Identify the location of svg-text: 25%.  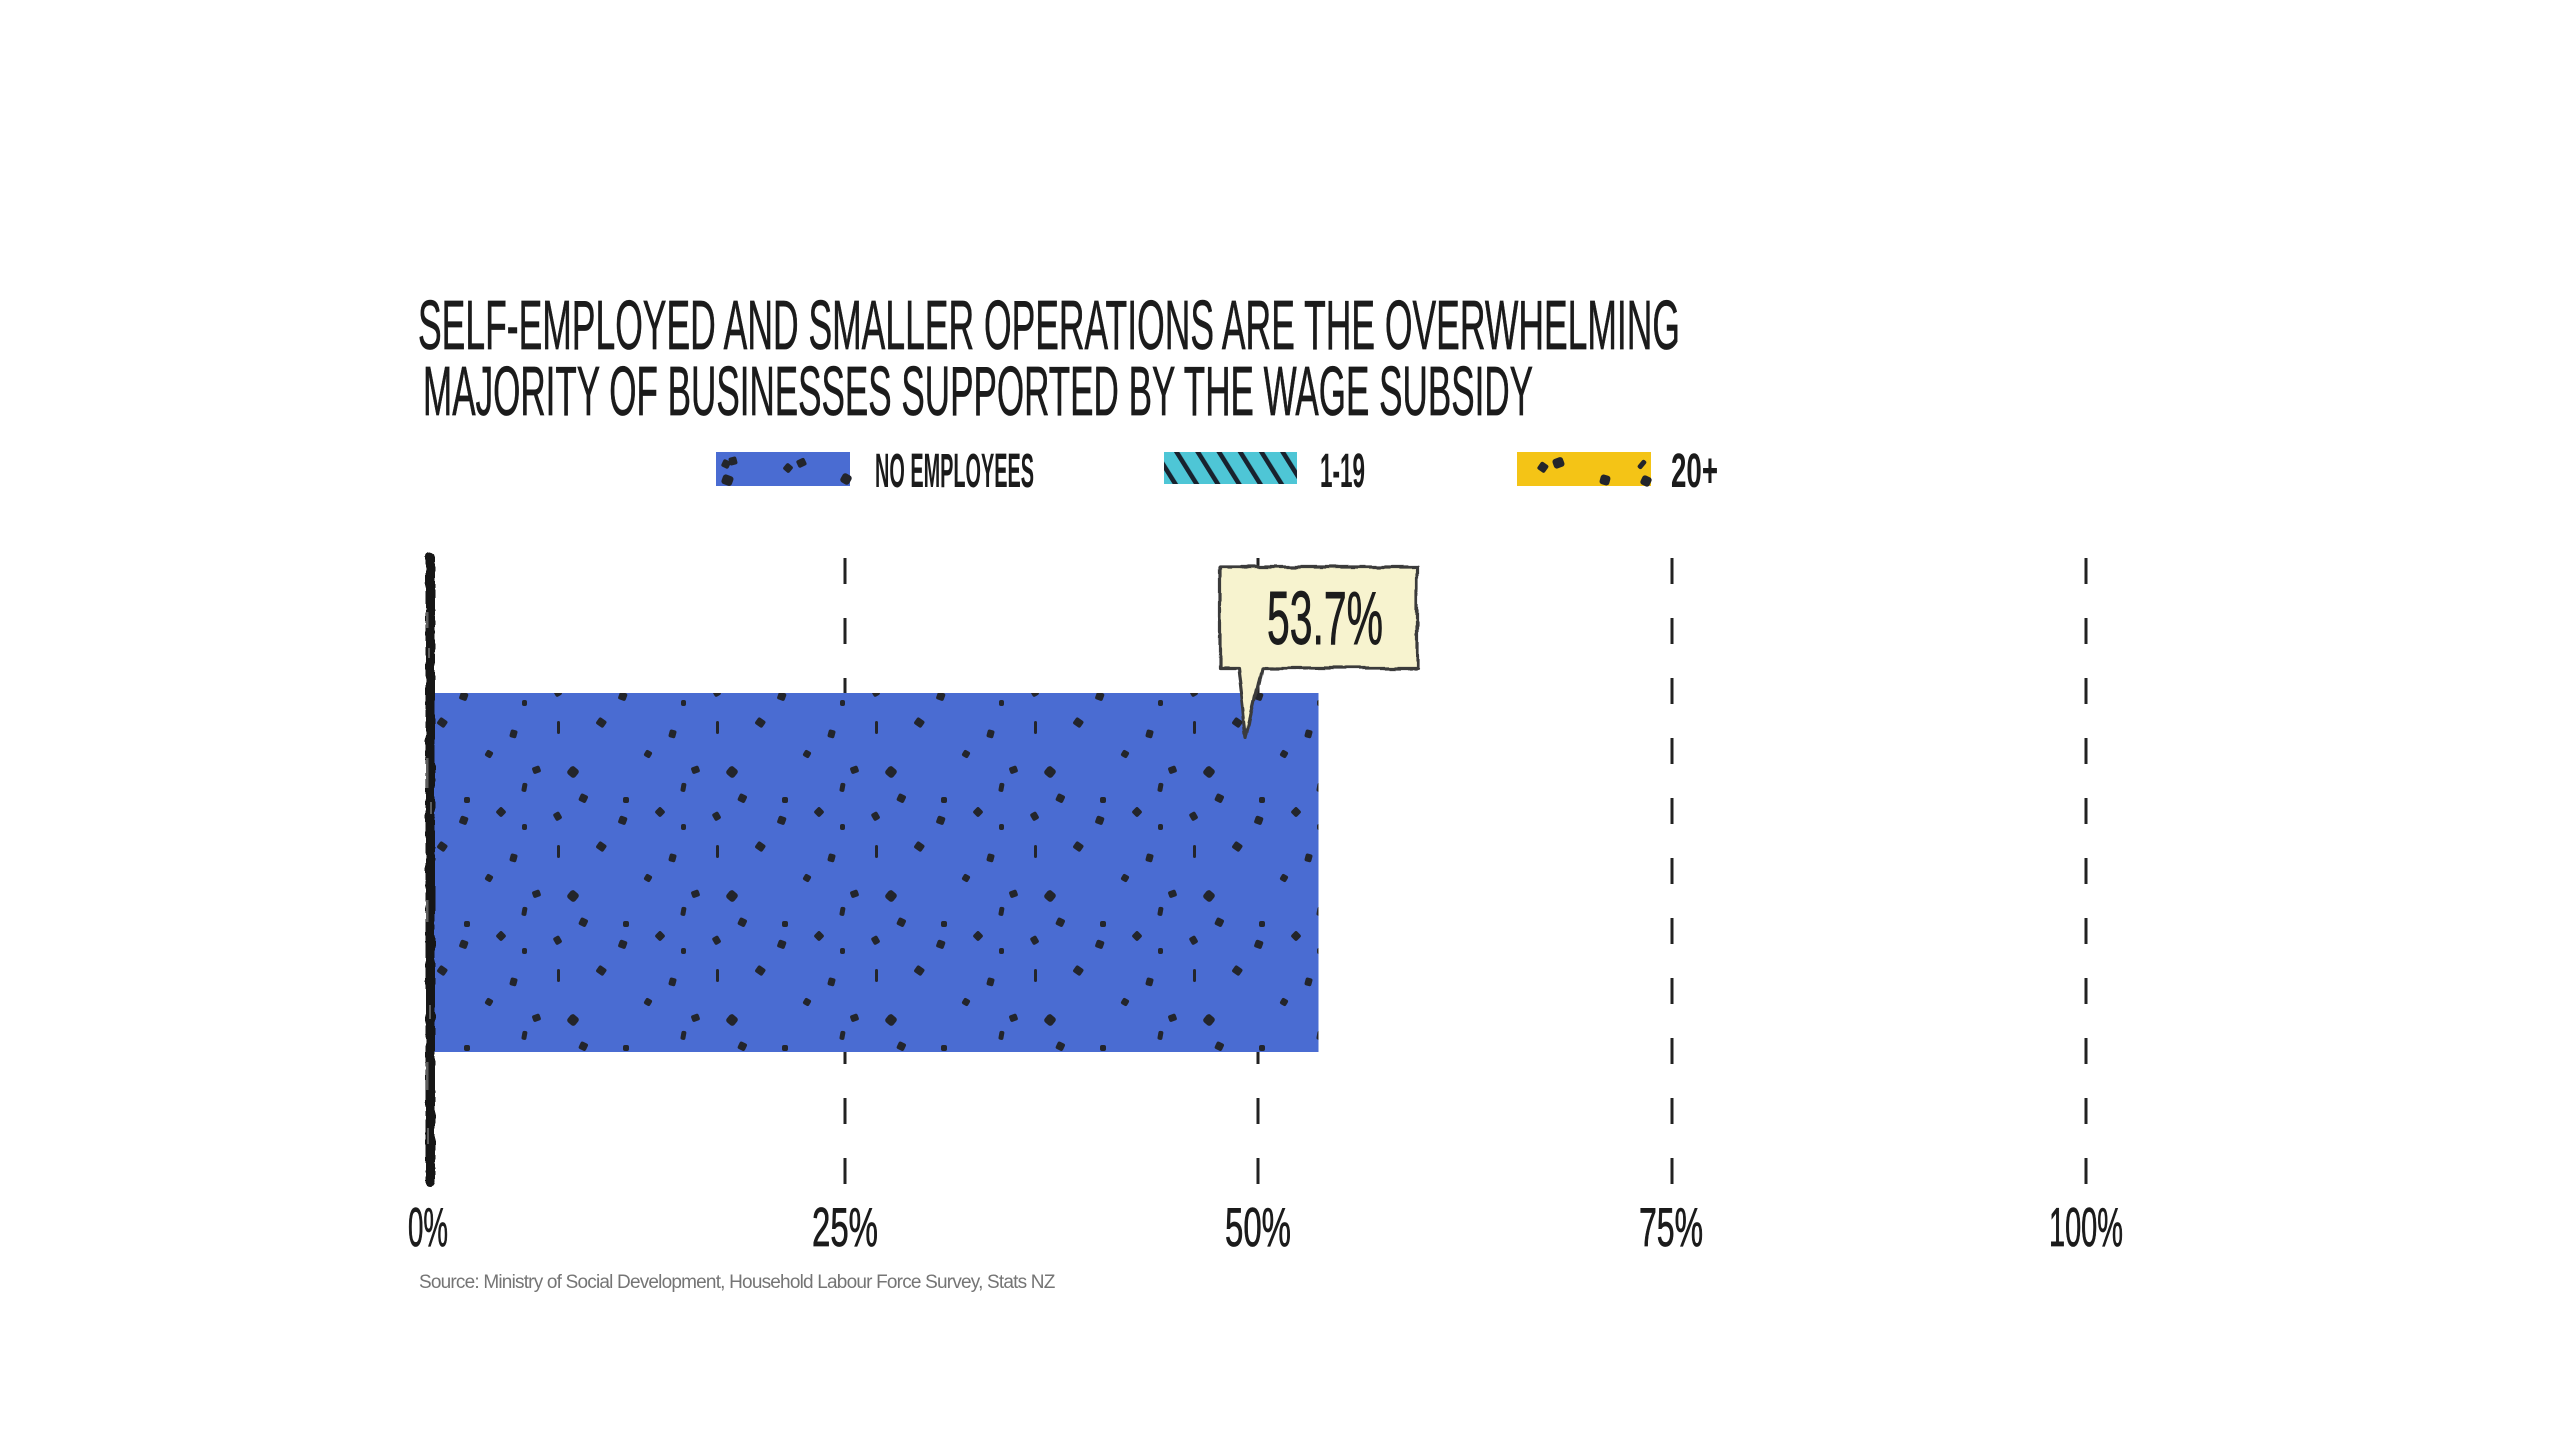
(845, 1227).